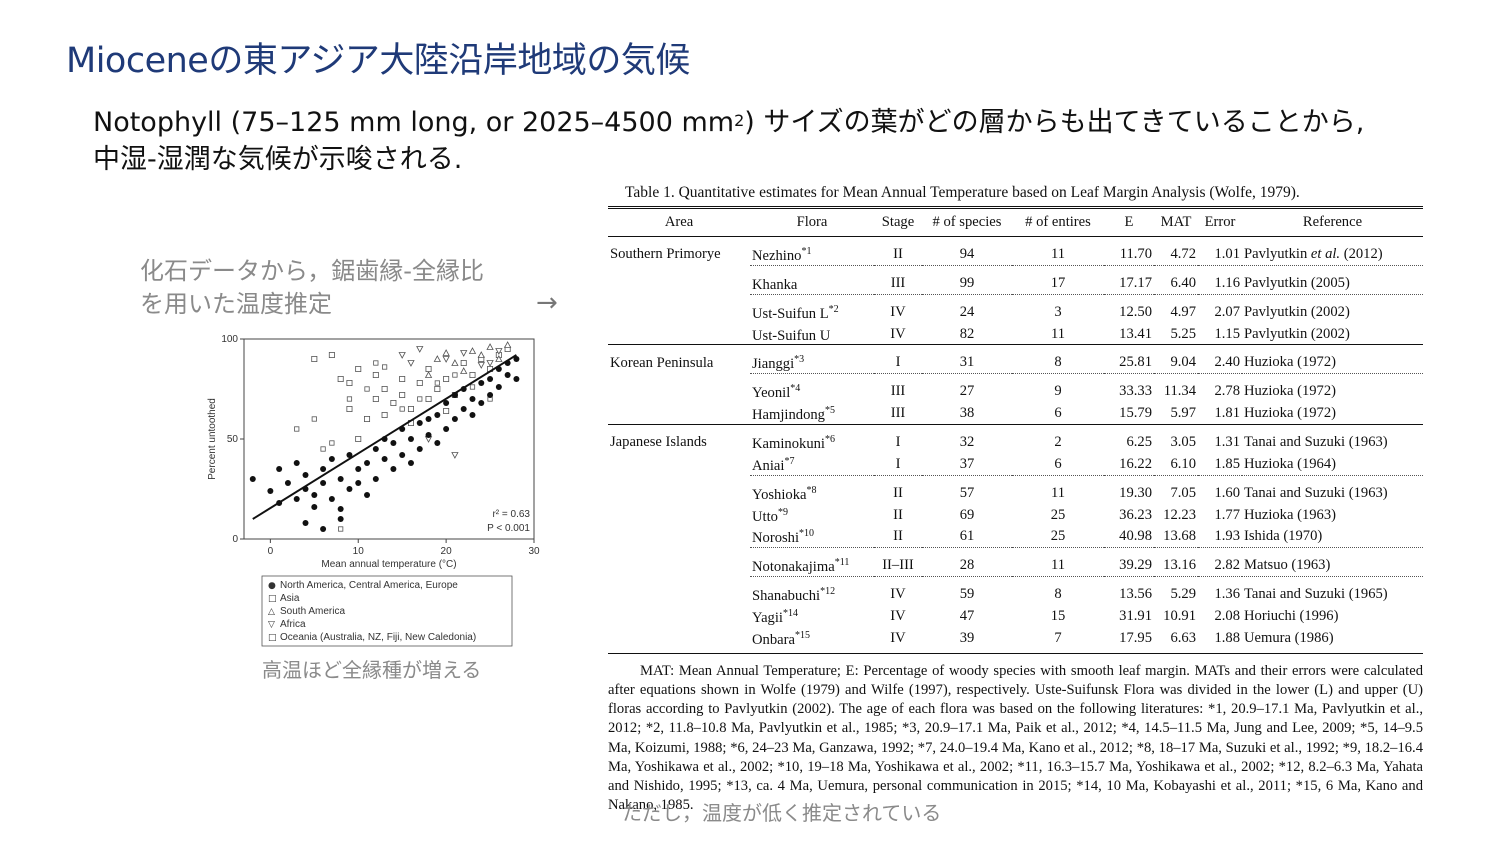 This screenshot has height=844, width=1500. Describe the element at coordinates (1290, 463) in the screenshot. I see `reference-author: Huzioka (1964)` at that location.